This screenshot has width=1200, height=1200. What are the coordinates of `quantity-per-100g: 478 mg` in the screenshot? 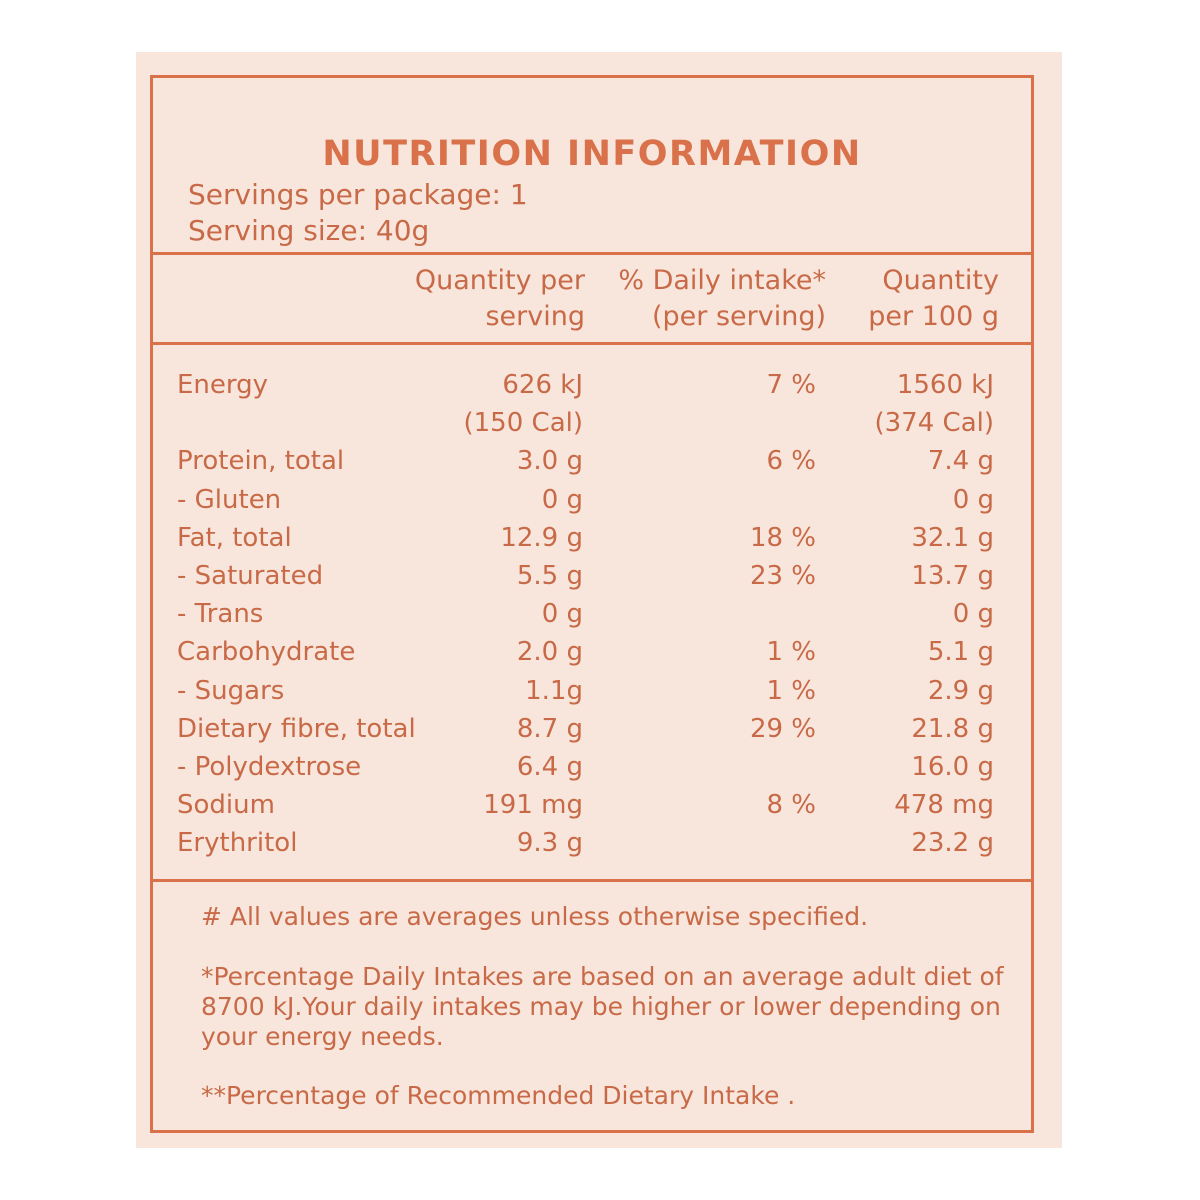 It's located at (944, 805).